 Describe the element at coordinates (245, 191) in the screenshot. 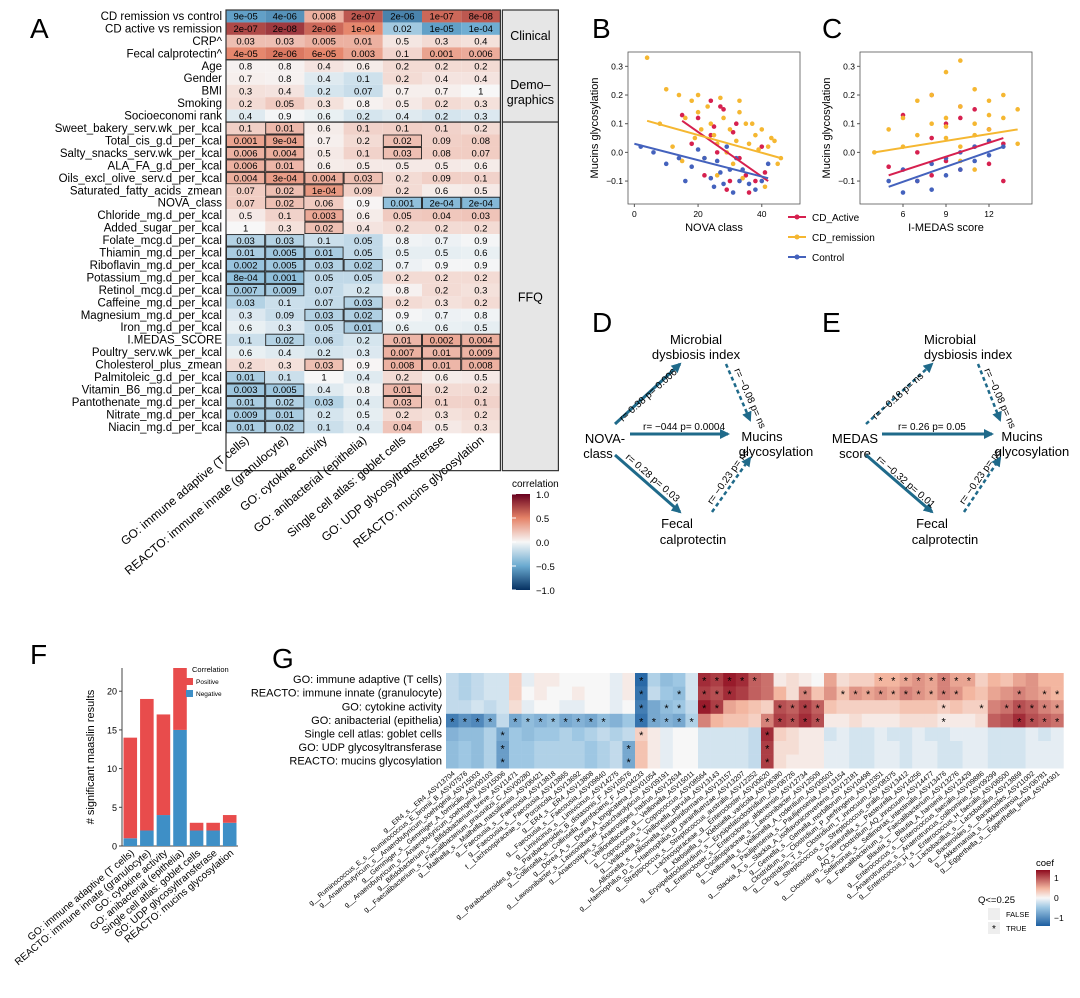

I see `cell-value: 0.07` at that location.